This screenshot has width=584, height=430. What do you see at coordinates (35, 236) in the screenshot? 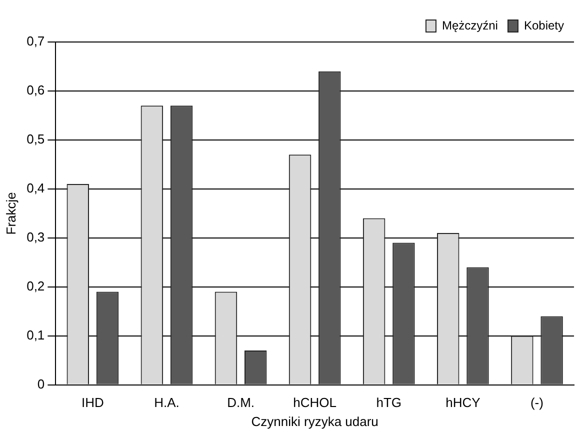
I see `y-tick-label: 0,3` at bounding box center [35, 236].